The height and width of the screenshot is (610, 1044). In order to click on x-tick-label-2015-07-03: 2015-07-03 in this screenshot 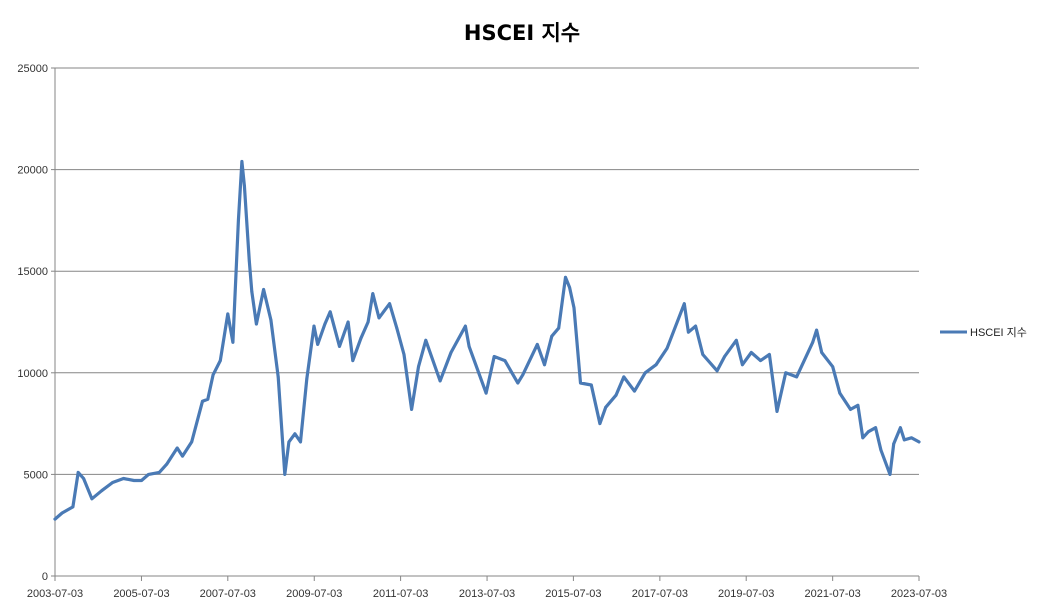, I will do `click(573, 594)`.